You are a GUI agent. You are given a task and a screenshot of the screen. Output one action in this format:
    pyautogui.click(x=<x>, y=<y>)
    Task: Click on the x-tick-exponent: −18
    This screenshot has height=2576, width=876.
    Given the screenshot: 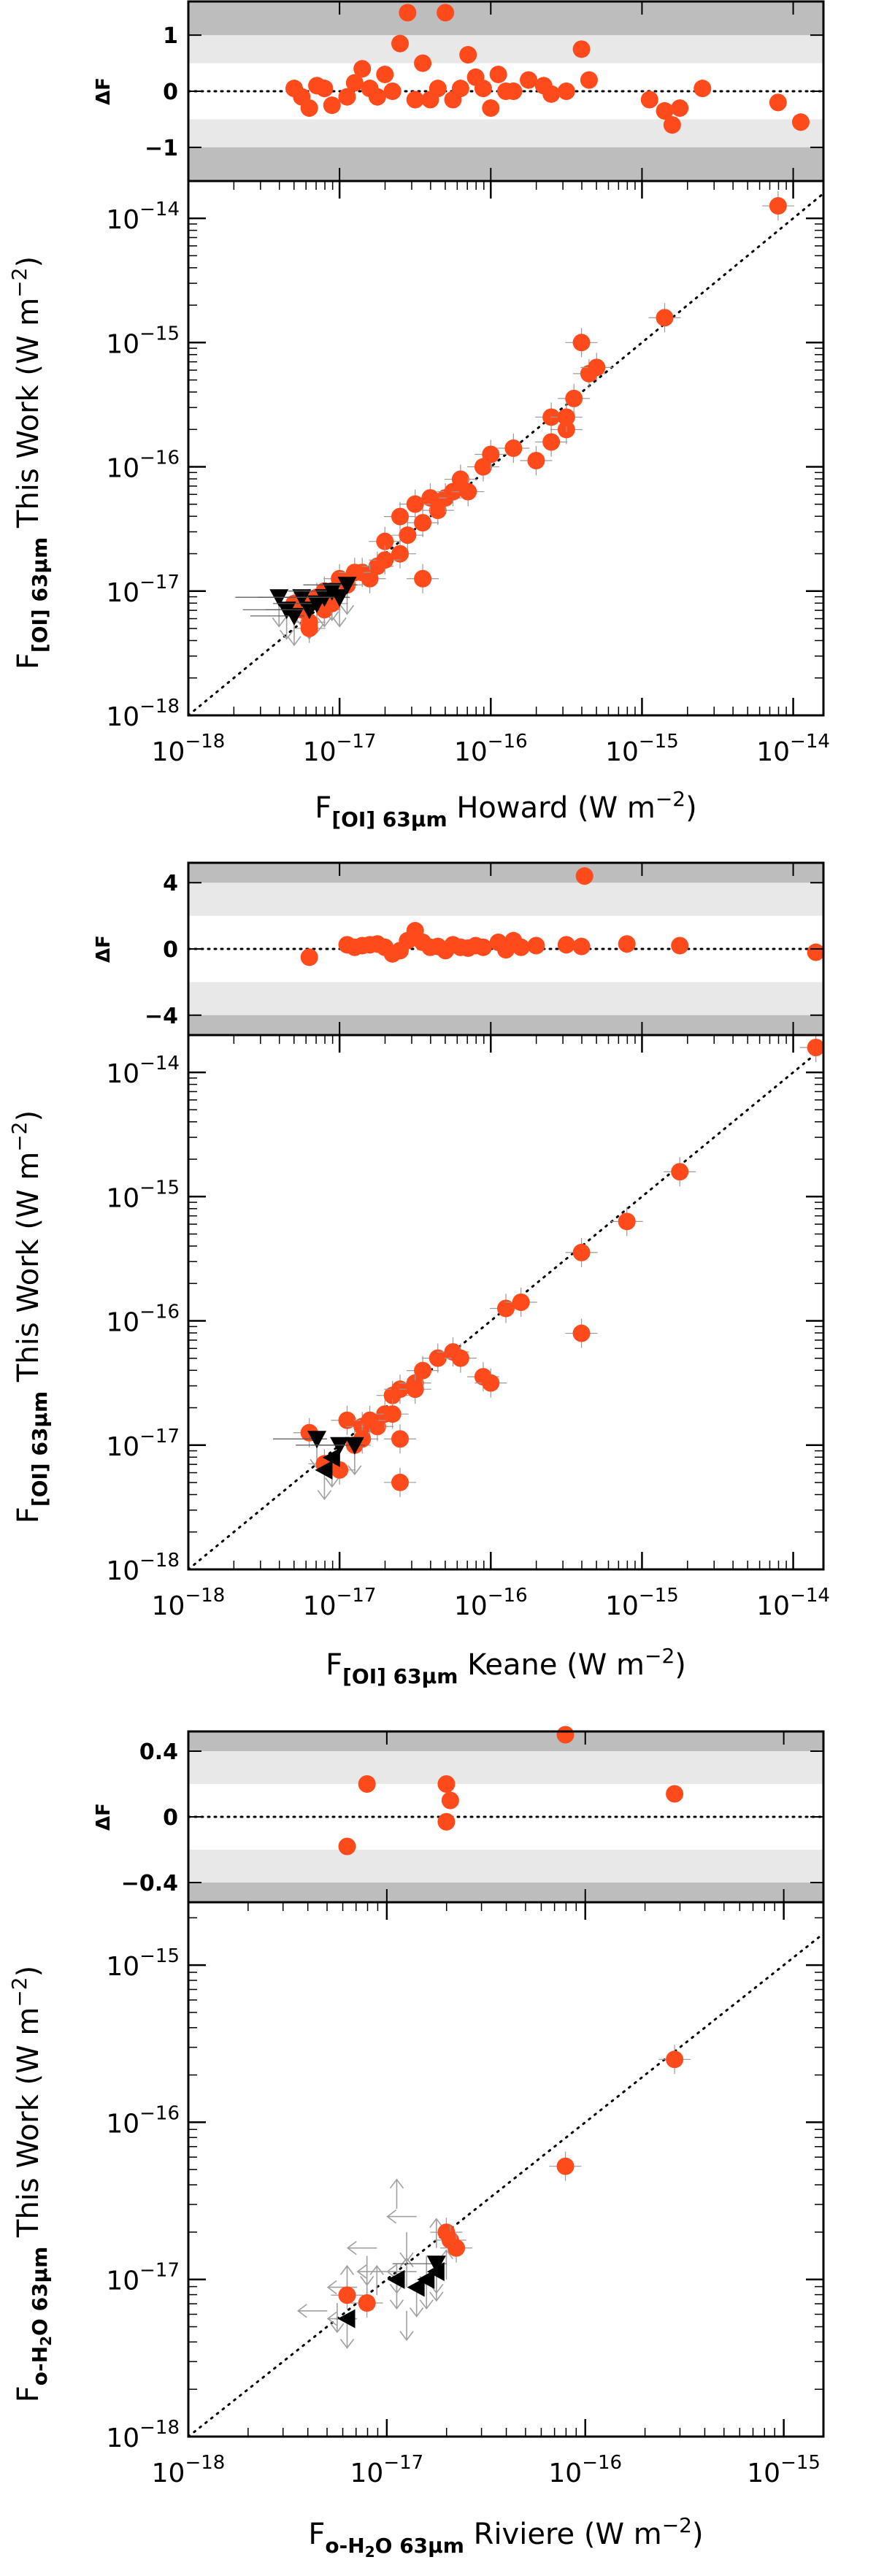 What is the action you would take?
    pyautogui.click(x=205, y=742)
    